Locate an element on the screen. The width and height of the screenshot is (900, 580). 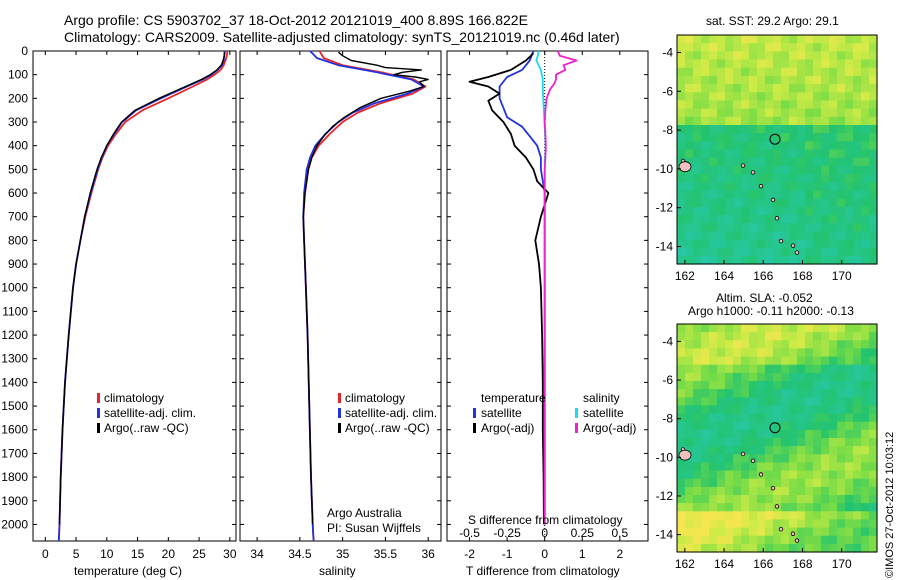
legend-swatch is located at coordinates (576, 413).